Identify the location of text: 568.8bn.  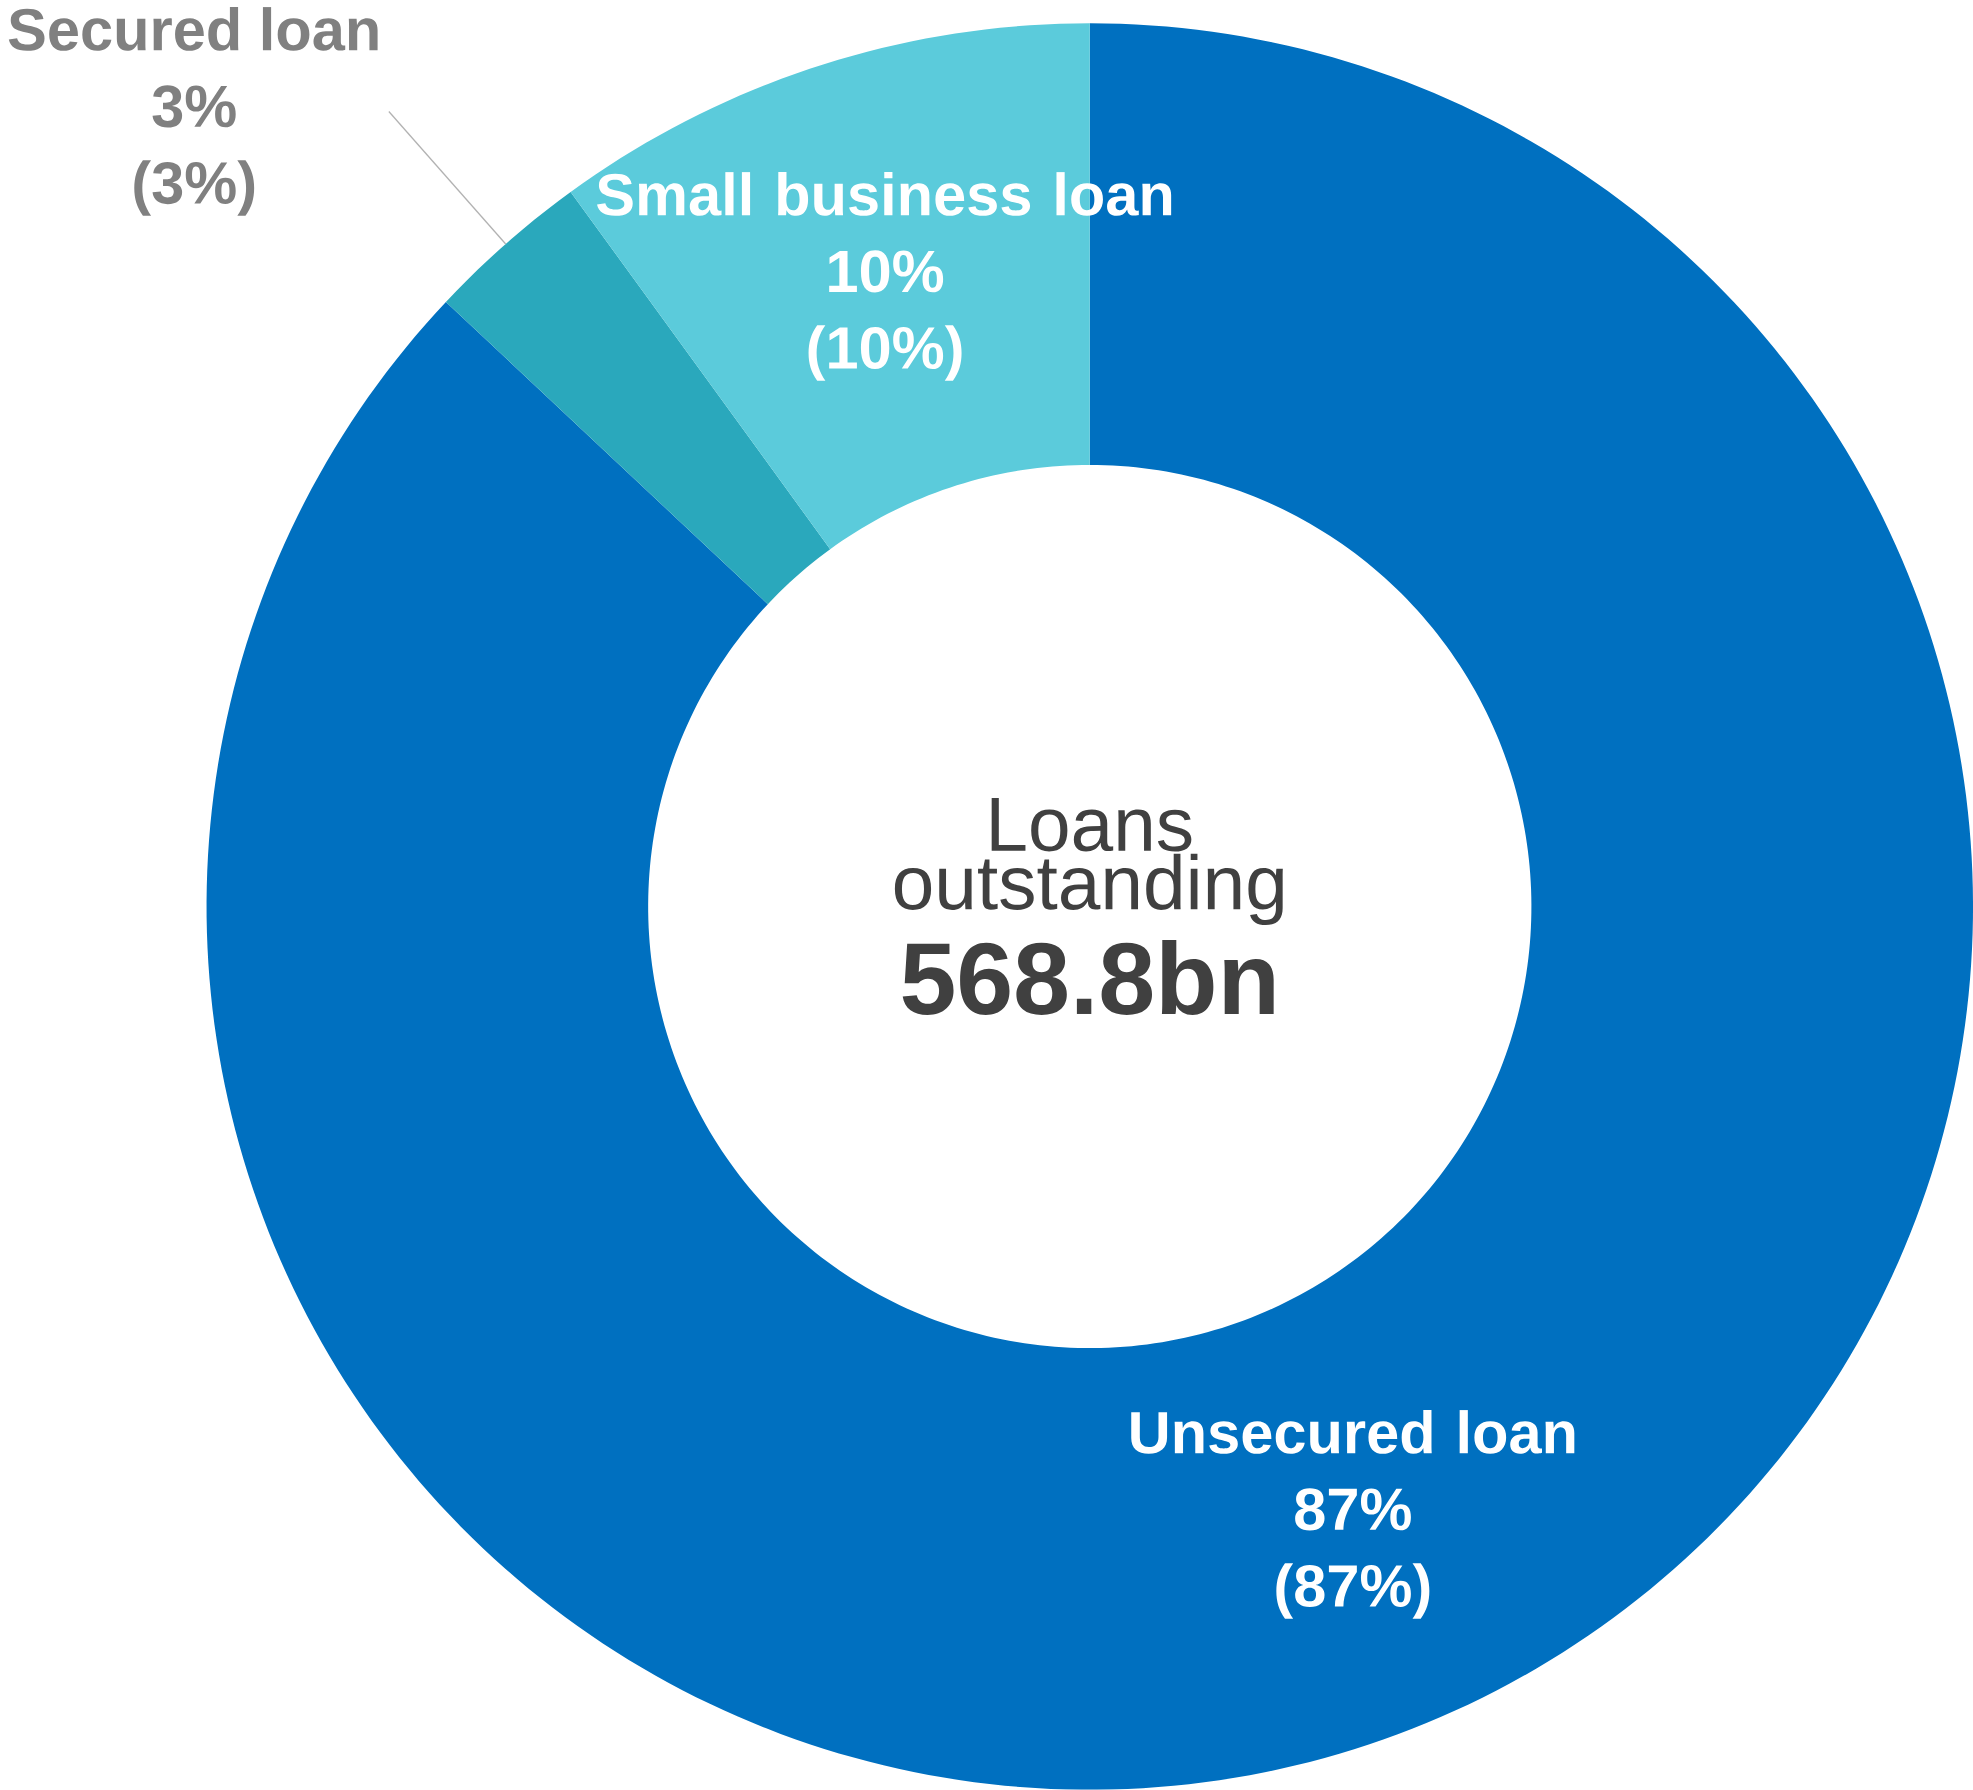
(1088, 978).